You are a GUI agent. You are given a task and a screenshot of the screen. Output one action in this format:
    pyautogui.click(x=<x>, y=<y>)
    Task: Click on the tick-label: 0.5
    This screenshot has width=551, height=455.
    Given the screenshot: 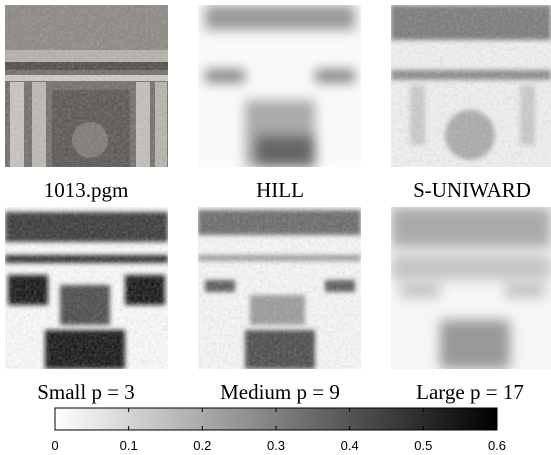 What is the action you would take?
    pyautogui.click(x=423, y=445)
    